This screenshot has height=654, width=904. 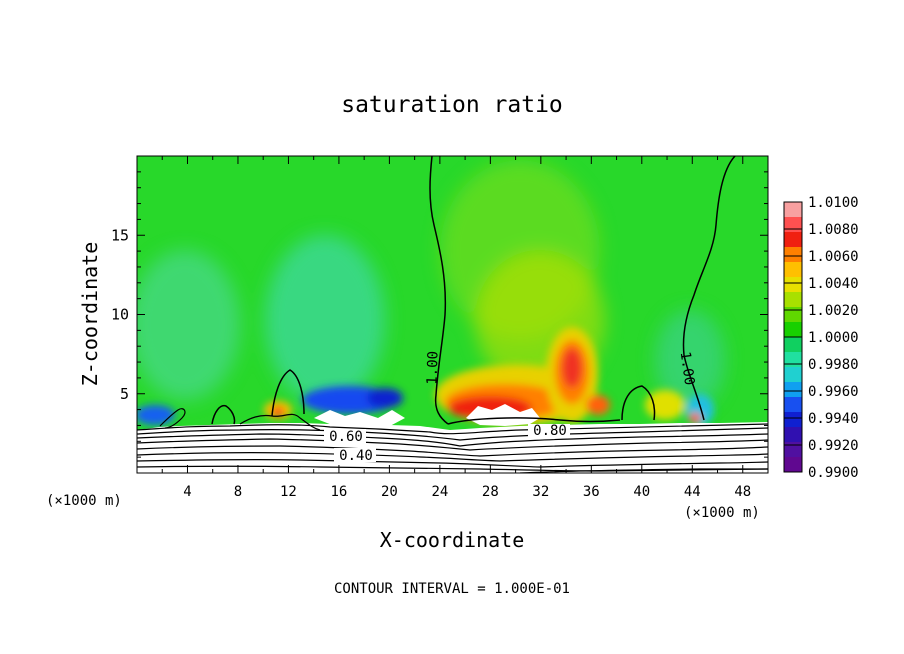 I want to click on x-tick-label: 32, so click(x=540, y=492).